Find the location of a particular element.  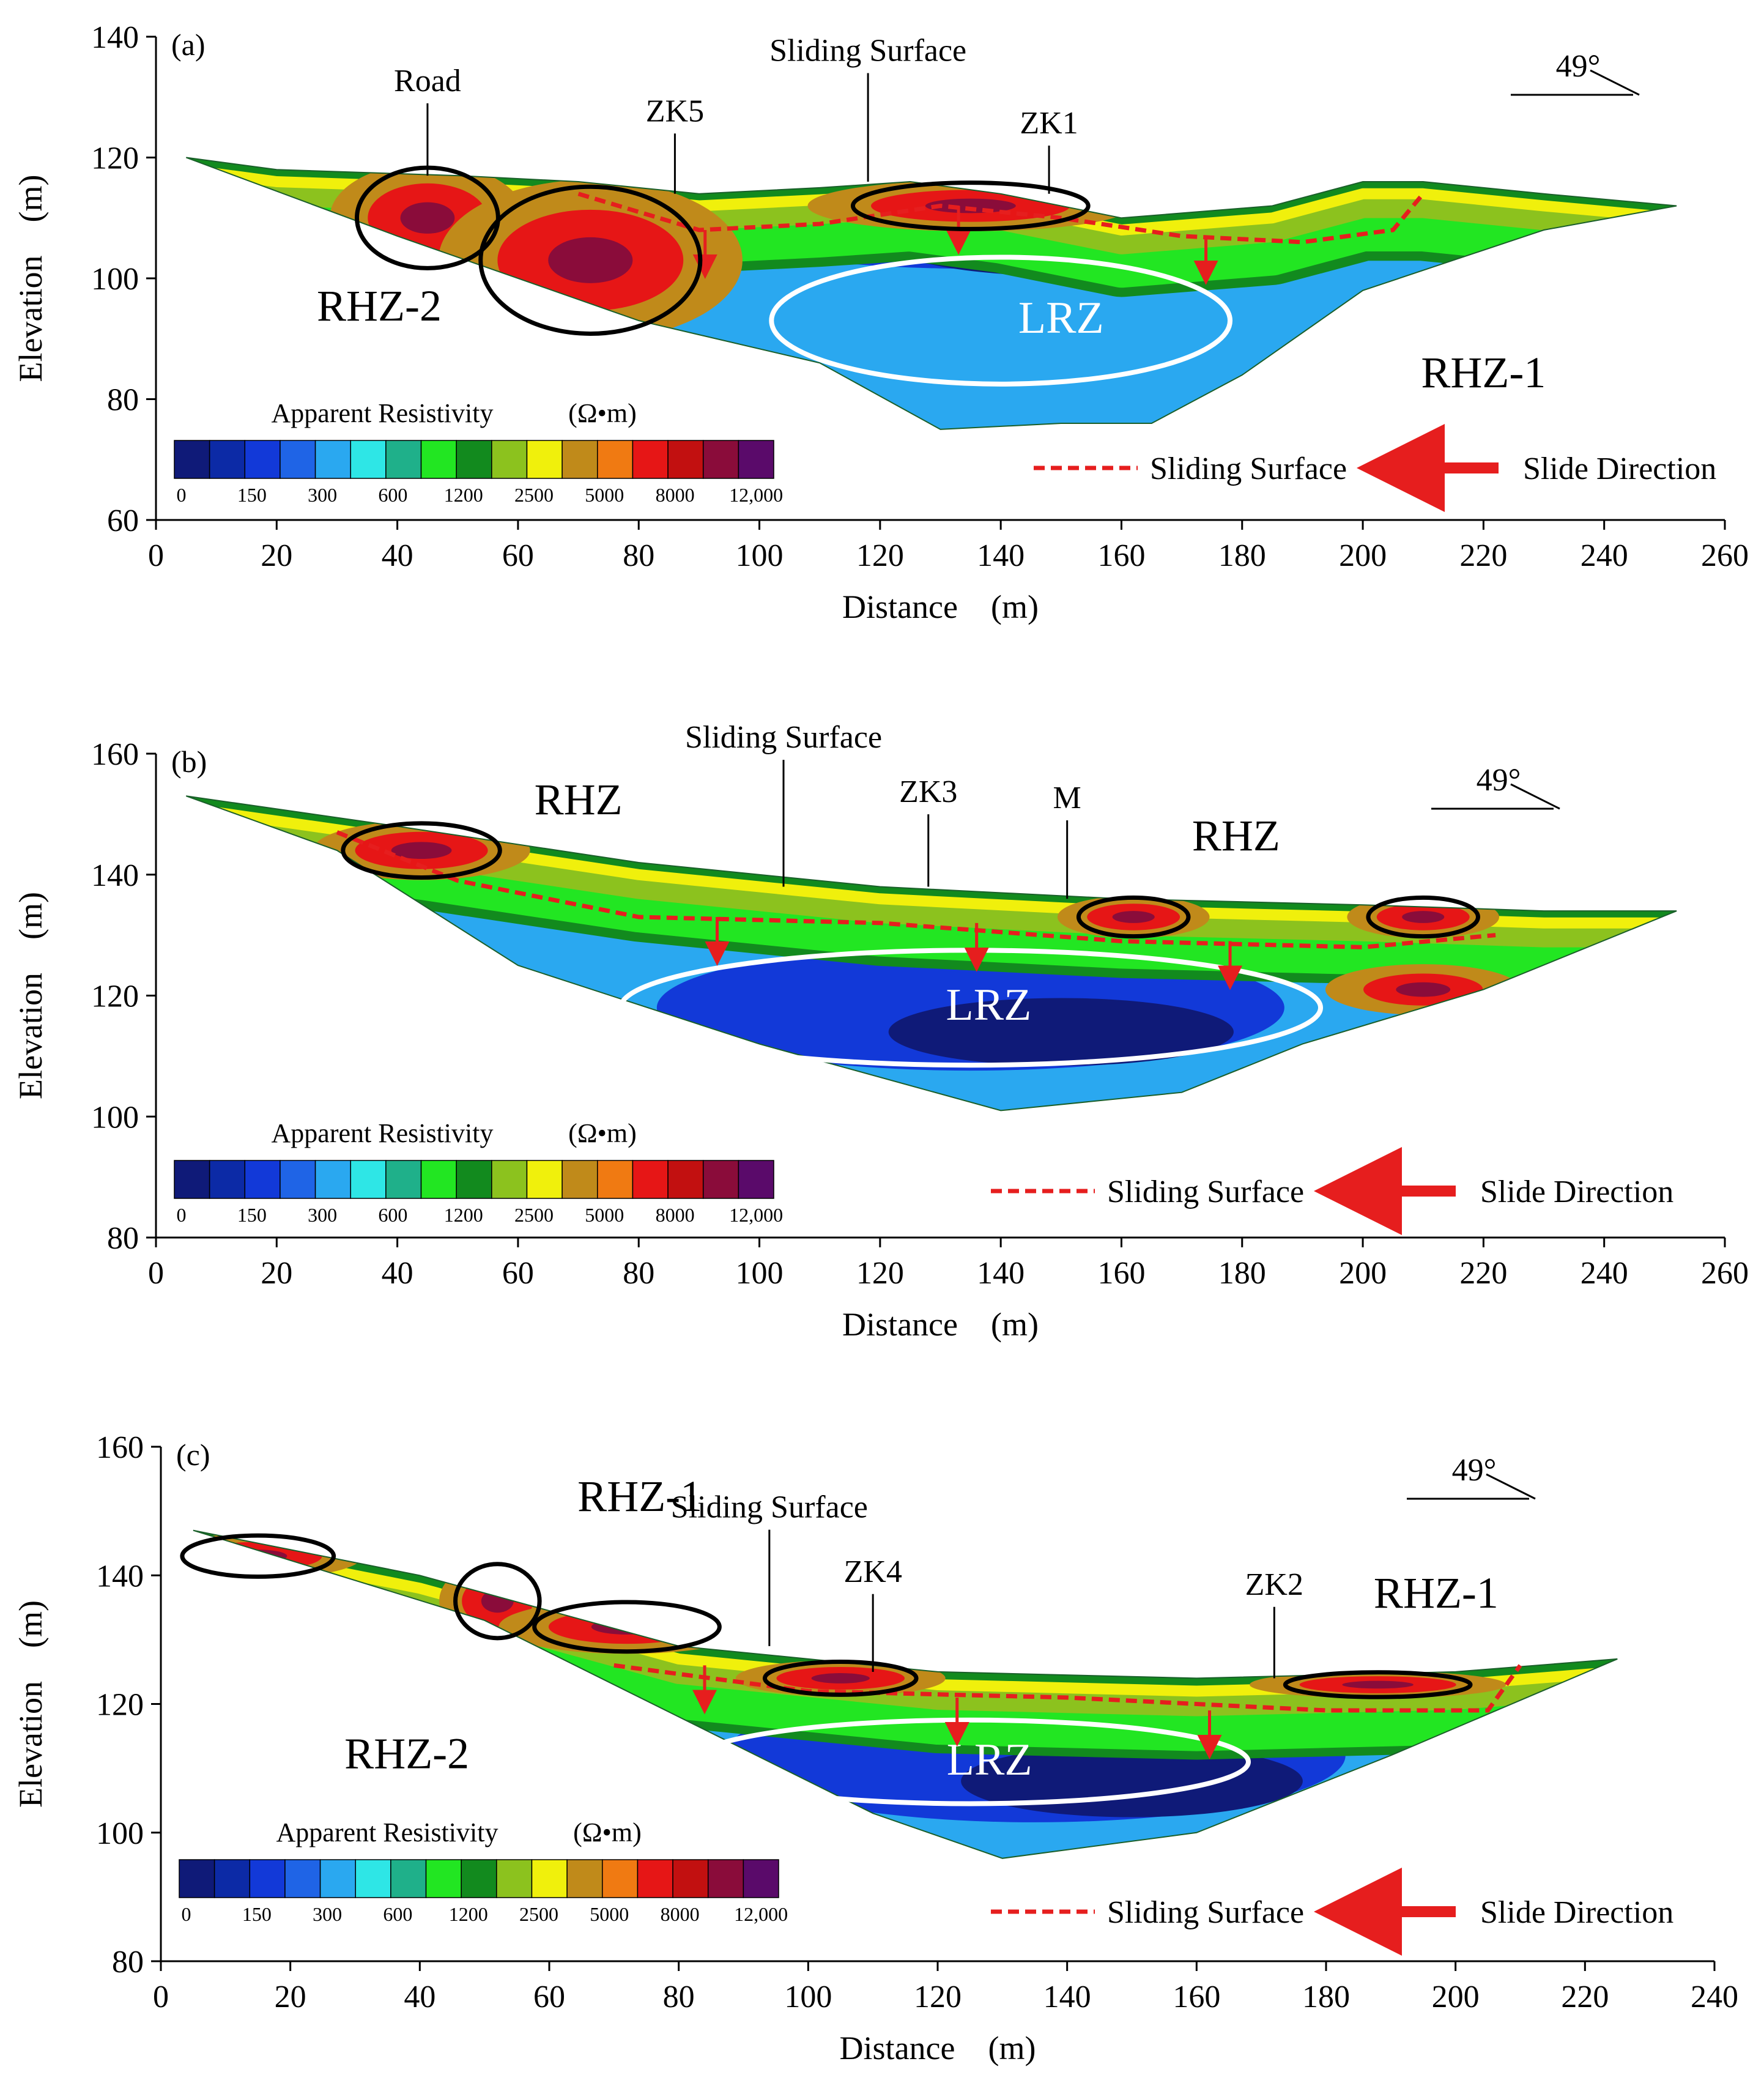

section-outline is located at coordinates (931, 293).